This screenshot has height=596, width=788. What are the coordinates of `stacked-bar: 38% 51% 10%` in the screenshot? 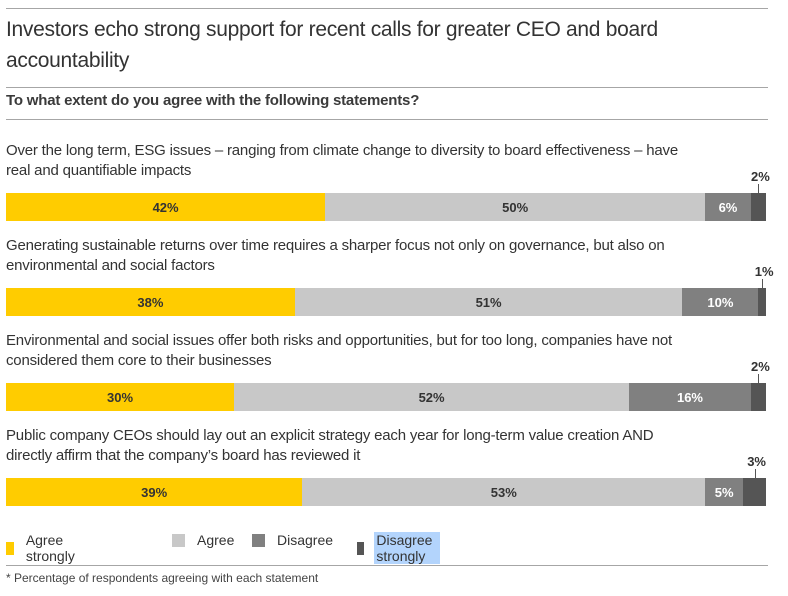 It's located at (386, 302).